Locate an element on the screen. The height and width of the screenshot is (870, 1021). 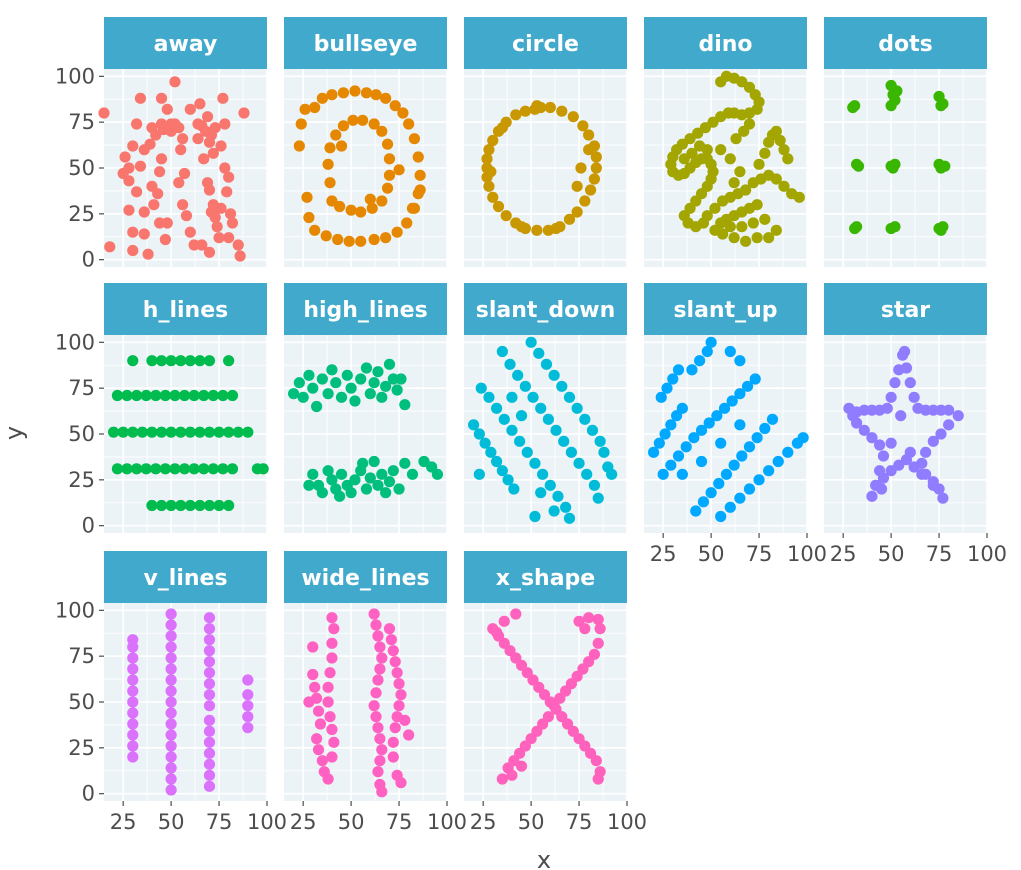
facet-slant_up: slant_up 25 50 75 100 is located at coordinates (735, 424).